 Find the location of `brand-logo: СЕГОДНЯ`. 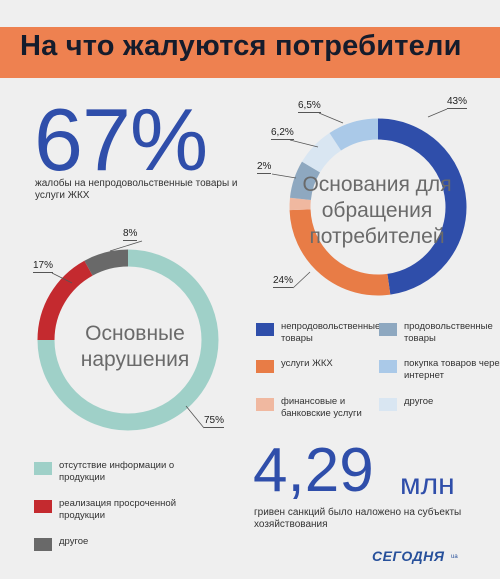

brand-logo: СЕГОДНЯ is located at coordinates (408, 556).